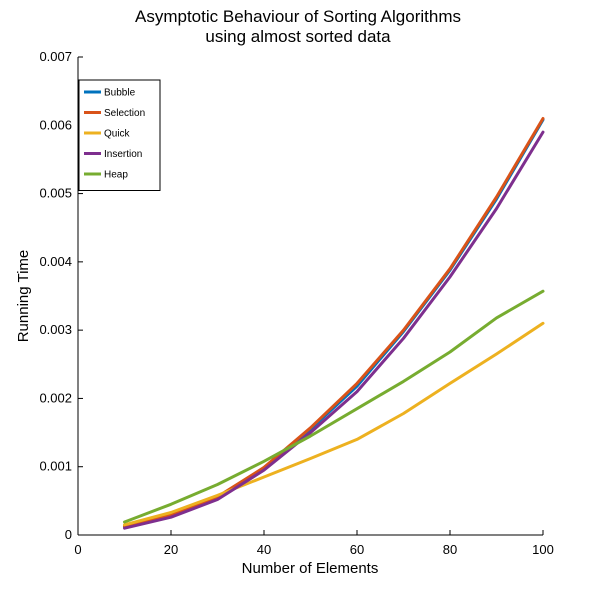 The image size is (600, 599). What do you see at coordinates (55, 124) in the screenshot?
I see `y-tick-label: 0.006` at bounding box center [55, 124].